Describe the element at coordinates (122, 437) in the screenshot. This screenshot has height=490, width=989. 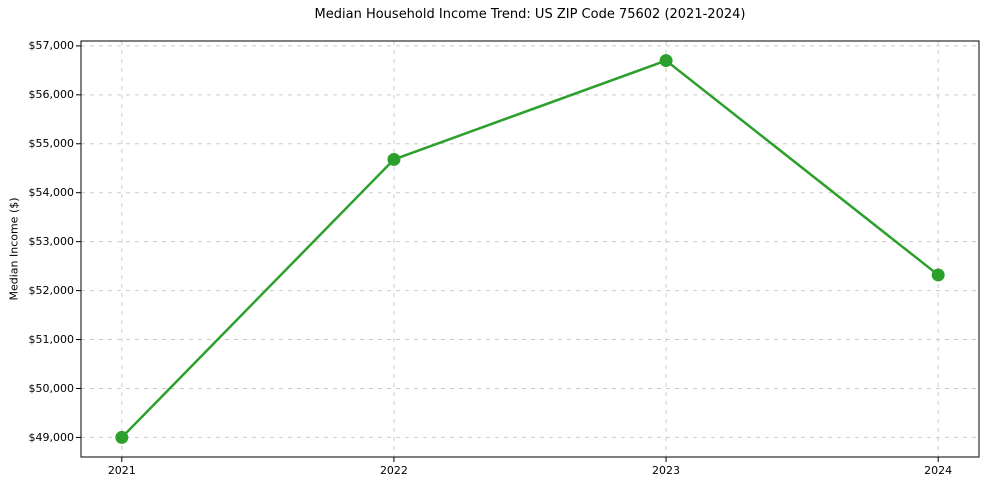
I see `data-point-2021` at that location.